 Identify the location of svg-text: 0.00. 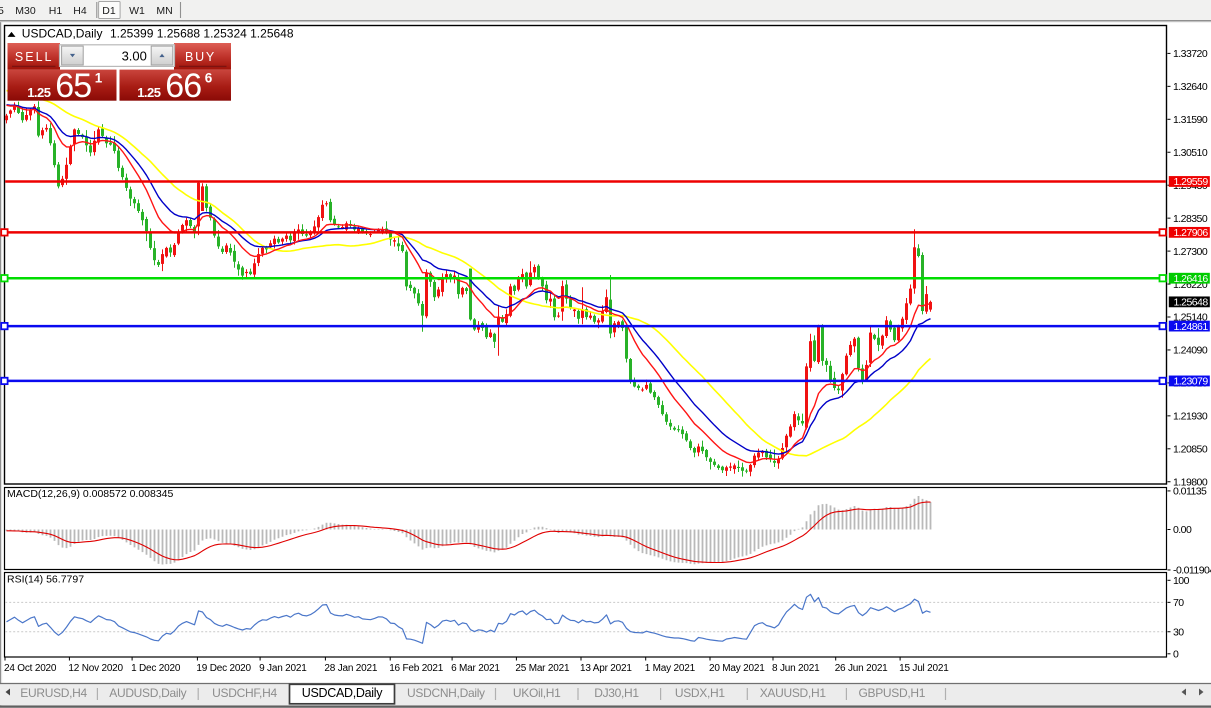
(1182, 530).